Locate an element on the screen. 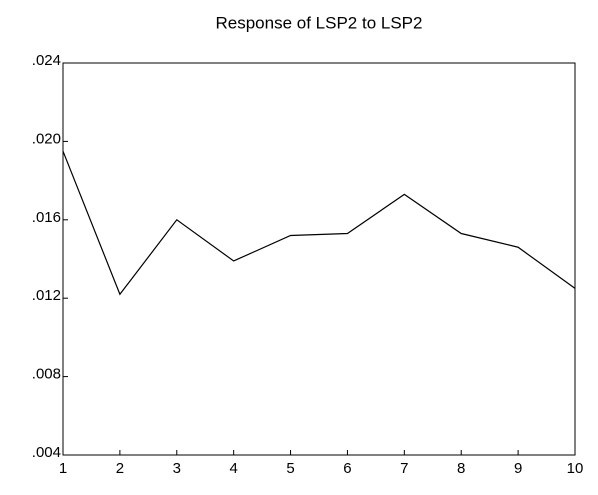 The image size is (598, 495). x-tick-label: 9 is located at coordinates (518, 468).